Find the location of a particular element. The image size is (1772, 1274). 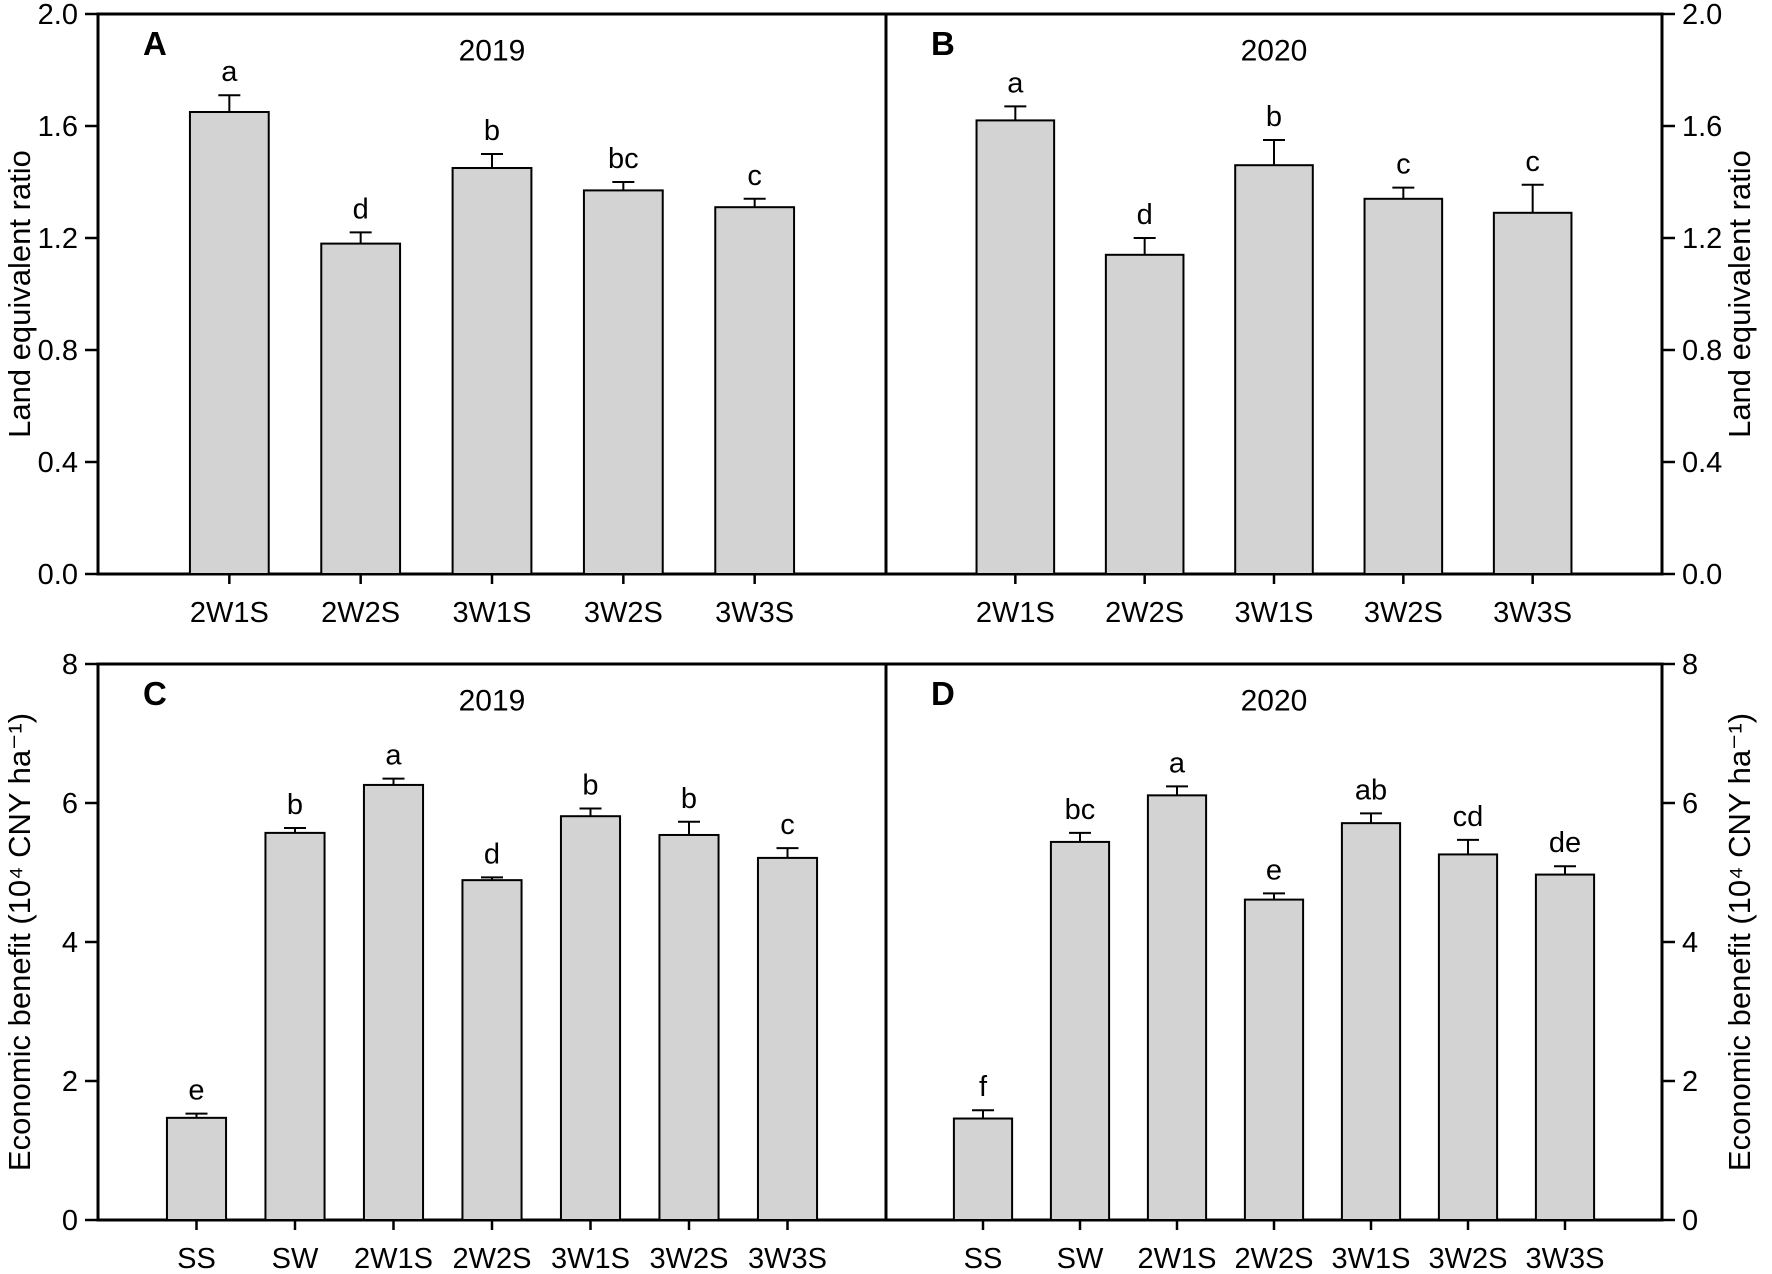

bar-d-3w1s is located at coordinates (1371, 1022).